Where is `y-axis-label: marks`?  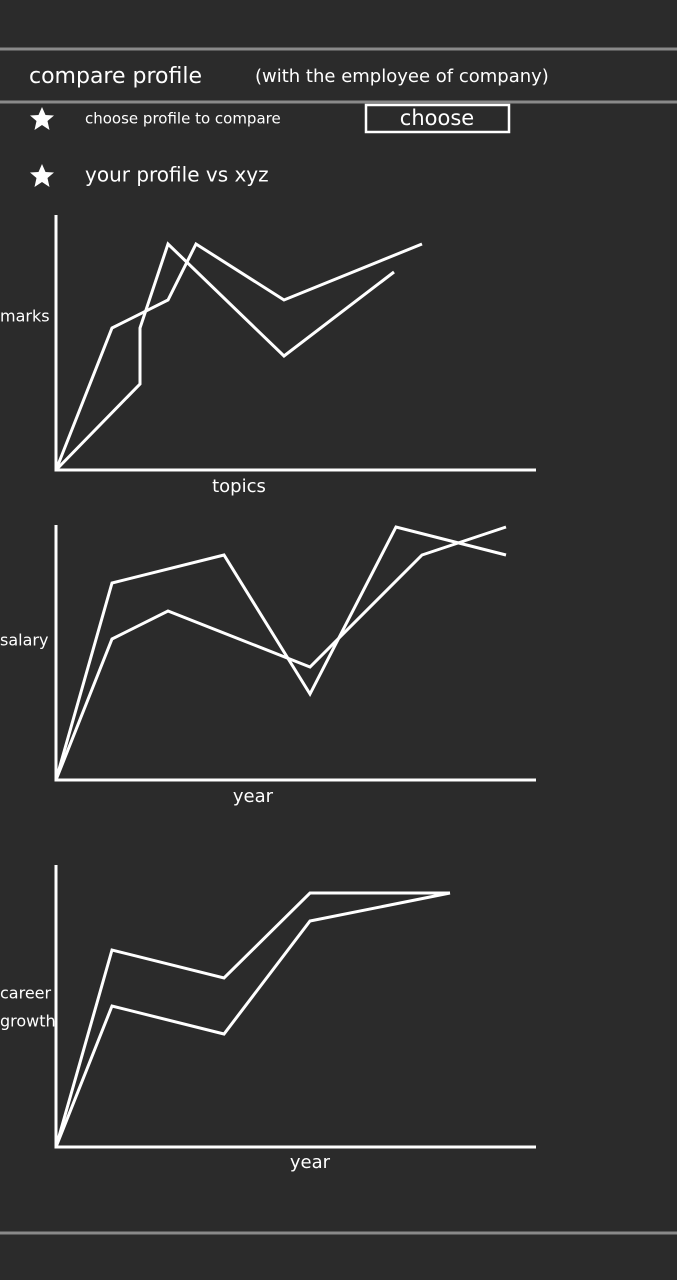 y-axis-label: marks is located at coordinates (25, 316).